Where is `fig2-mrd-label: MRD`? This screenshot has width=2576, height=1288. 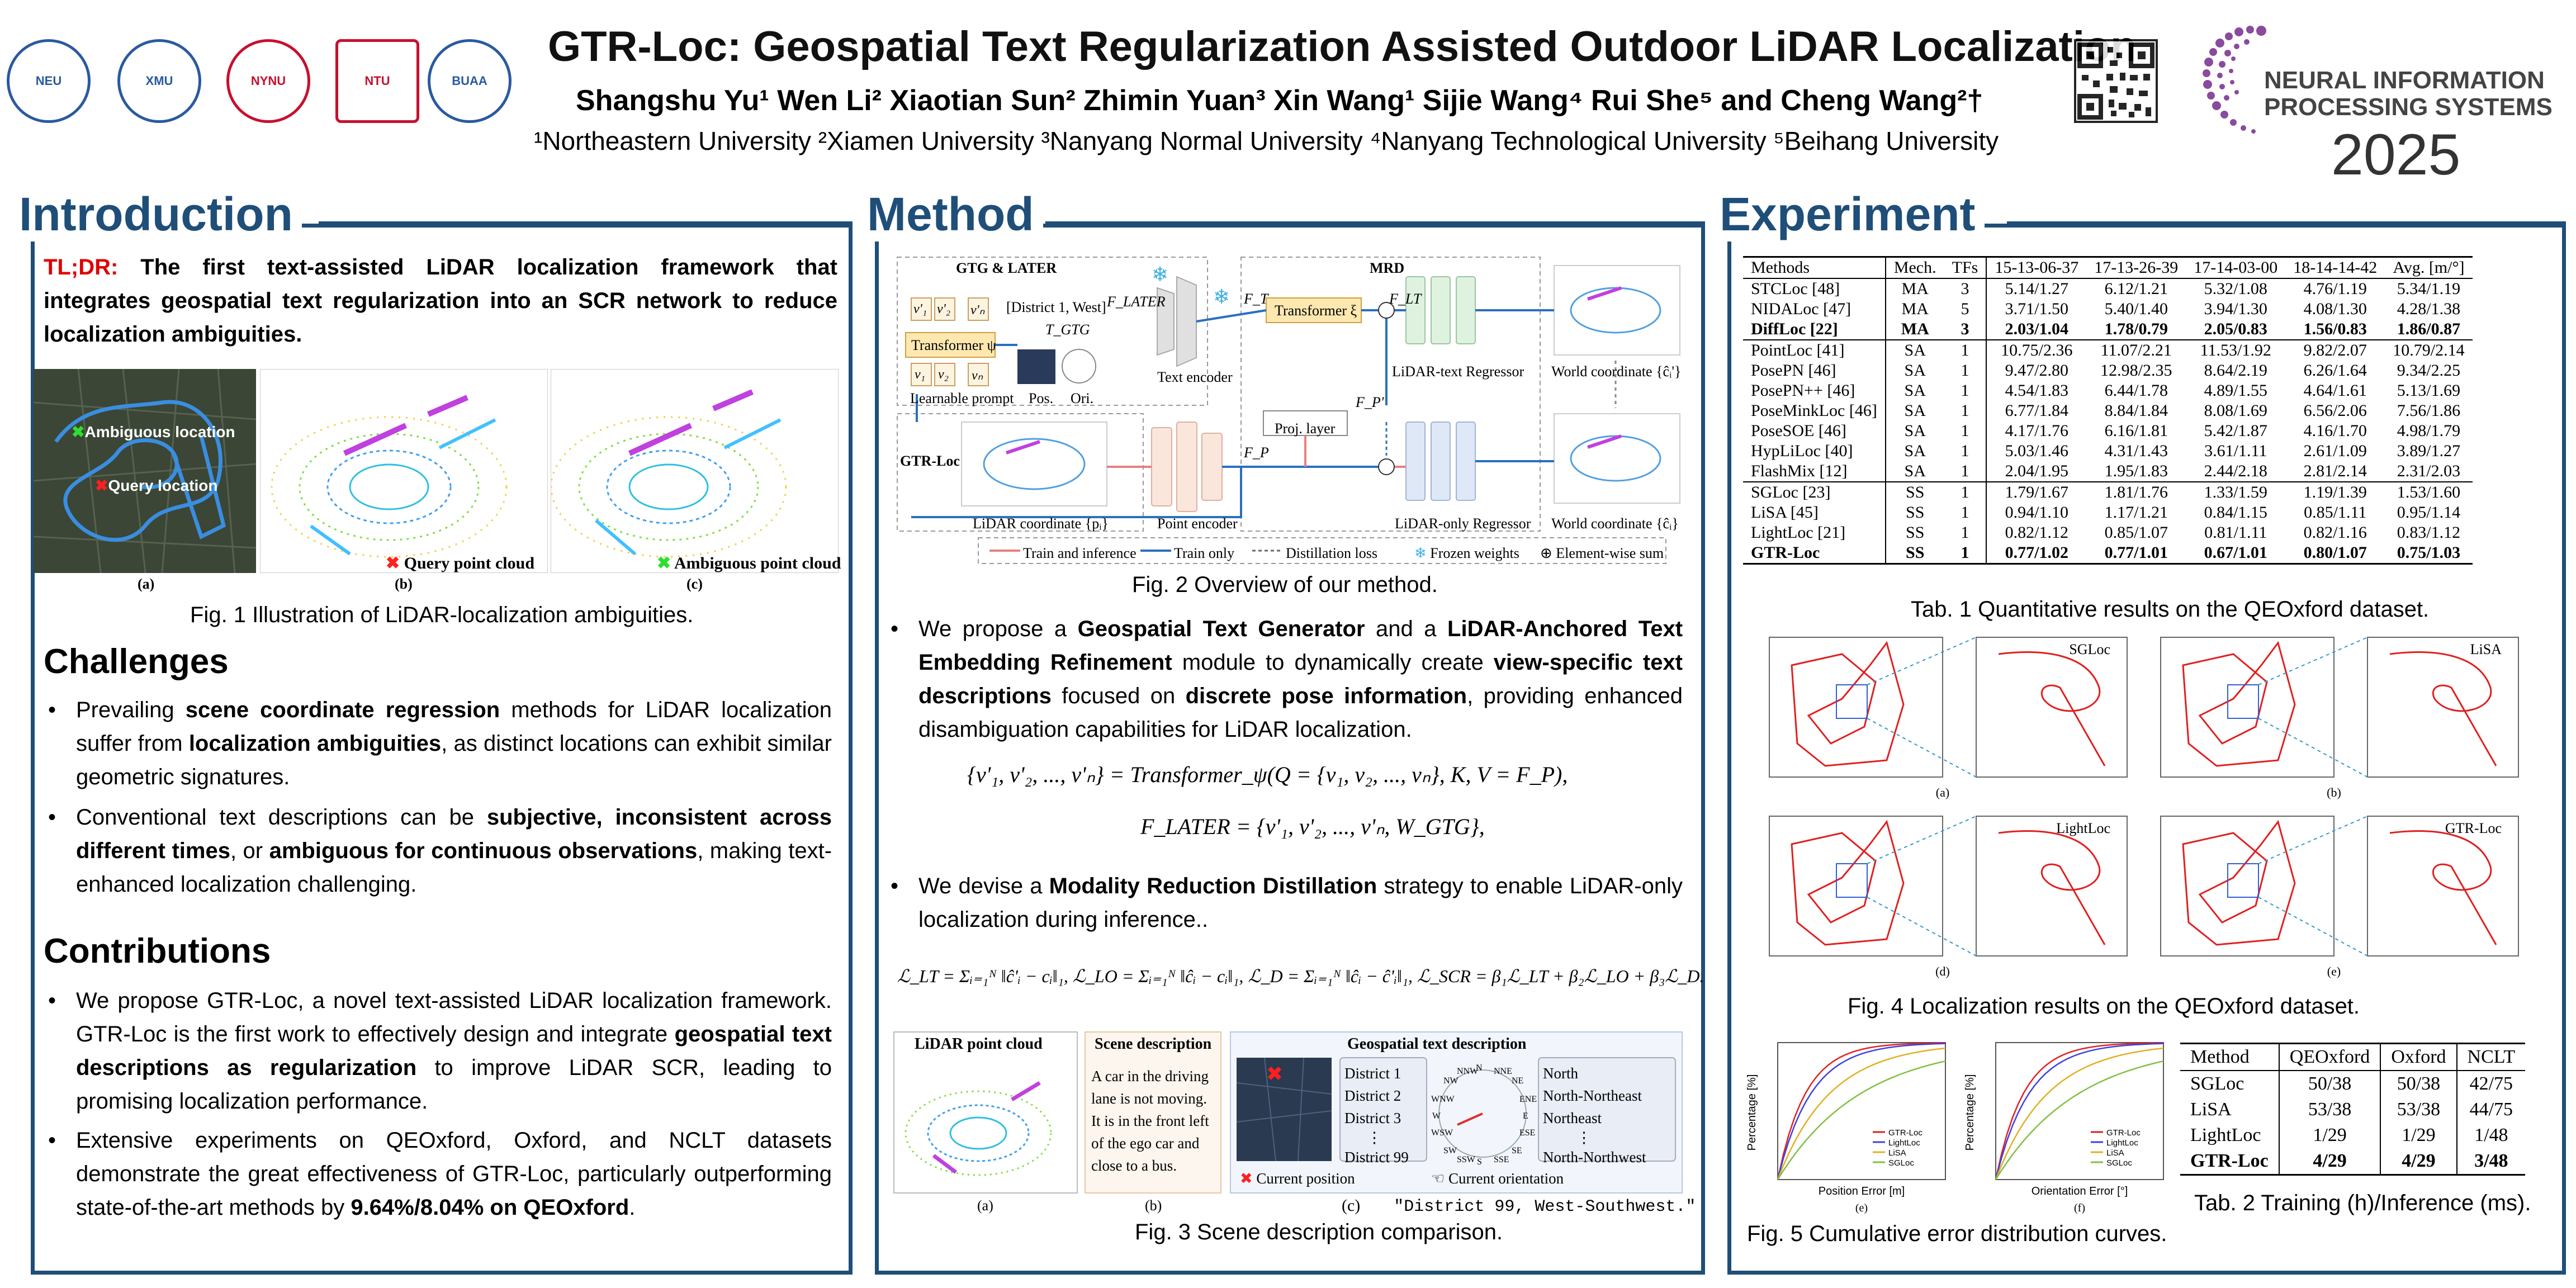 fig2-mrd-label: MRD is located at coordinates (1387, 268).